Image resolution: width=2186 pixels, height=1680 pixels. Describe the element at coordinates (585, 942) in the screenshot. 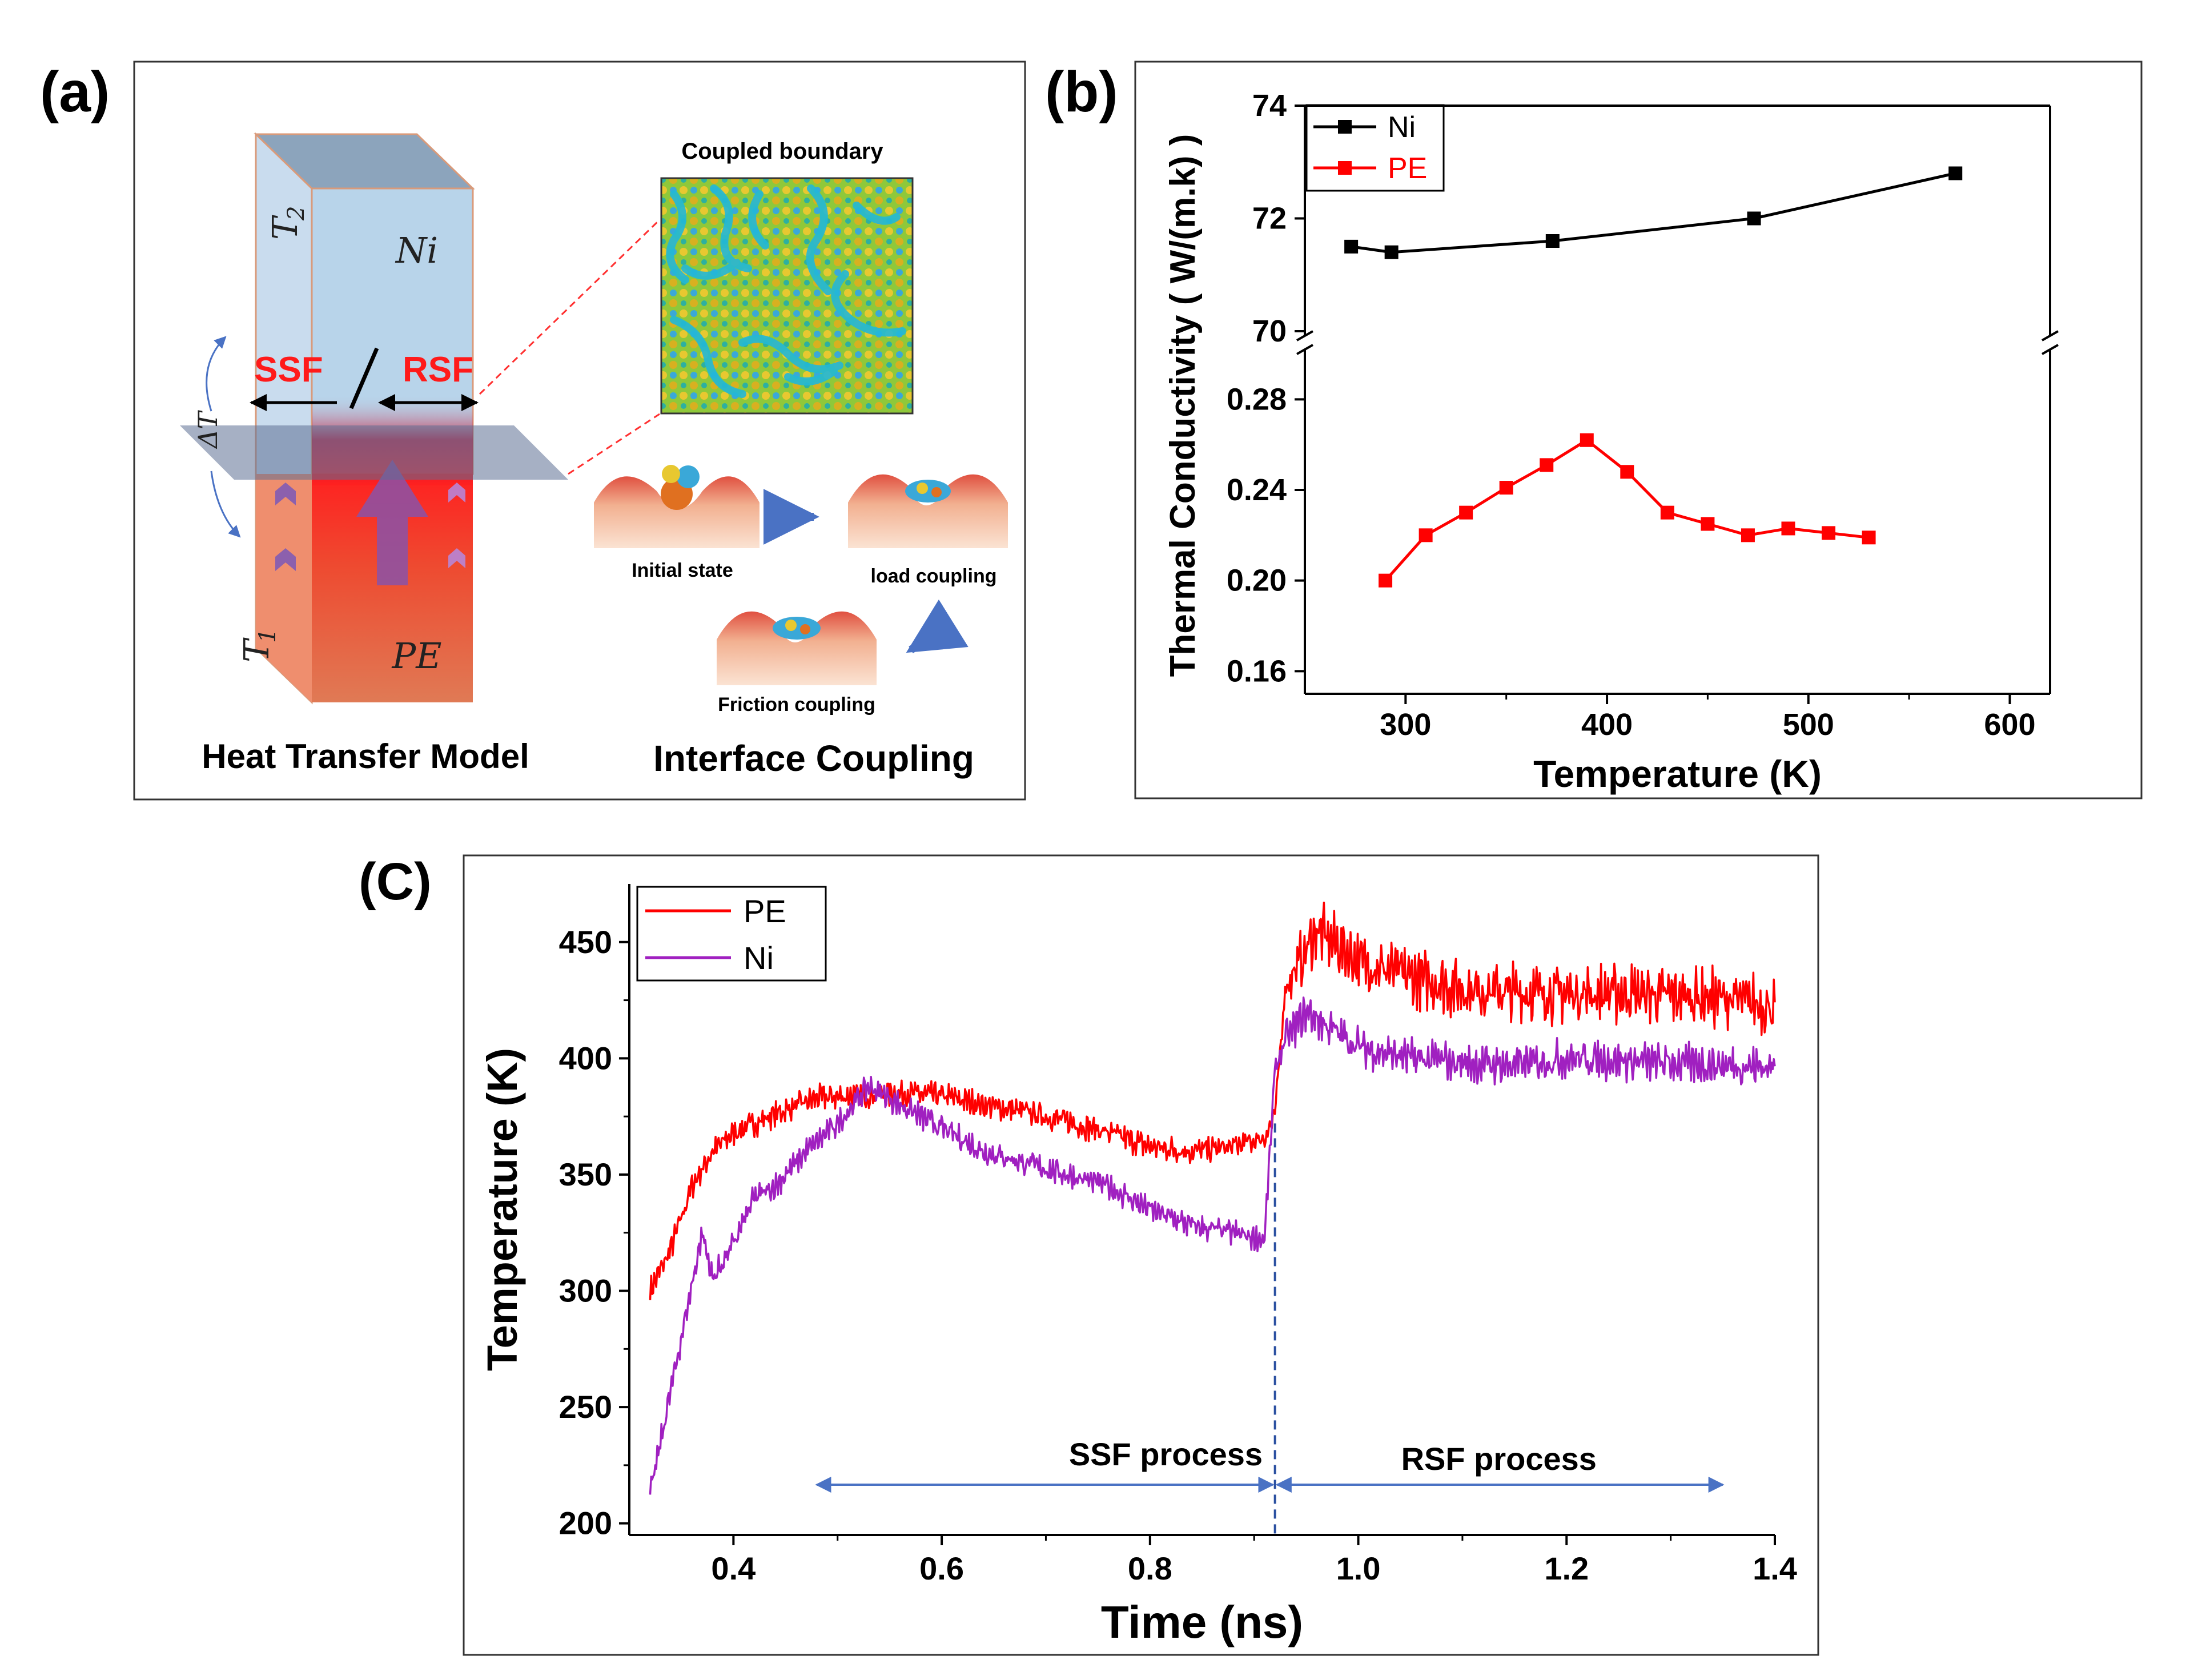

I see `y-tick-label: 450` at that location.